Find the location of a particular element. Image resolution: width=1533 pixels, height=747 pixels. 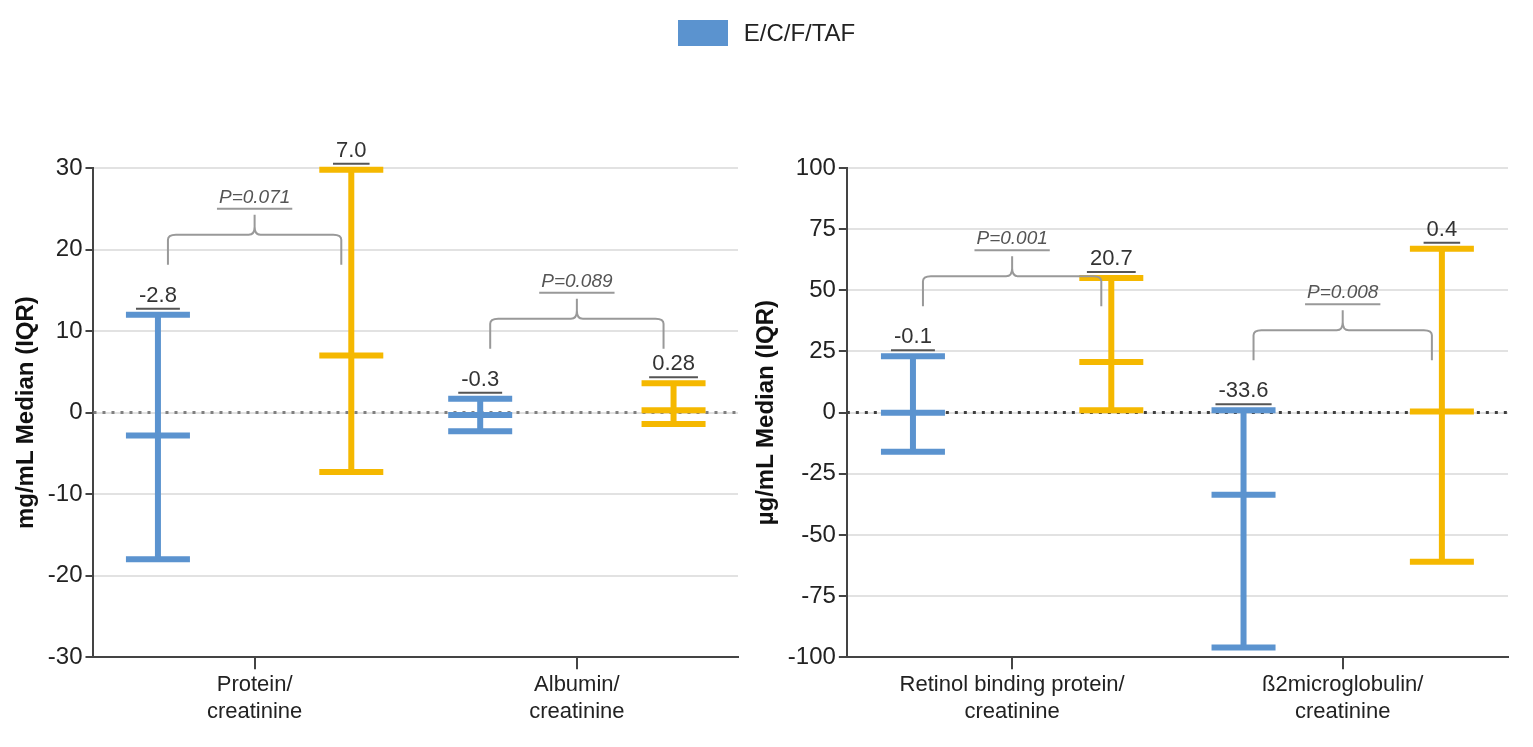

y-tick-label: -10 is located at coordinates (65, 492).